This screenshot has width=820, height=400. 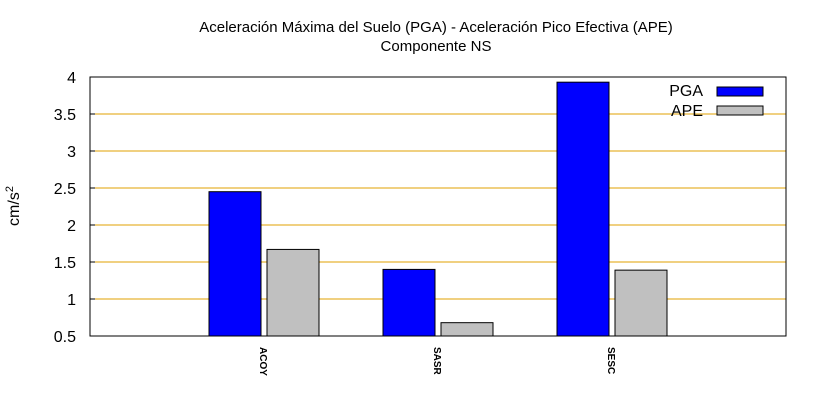 What do you see at coordinates (65, 115) in the screenshot?
I see `y-tick-label: 3.5` at bounding box center [65, 115].